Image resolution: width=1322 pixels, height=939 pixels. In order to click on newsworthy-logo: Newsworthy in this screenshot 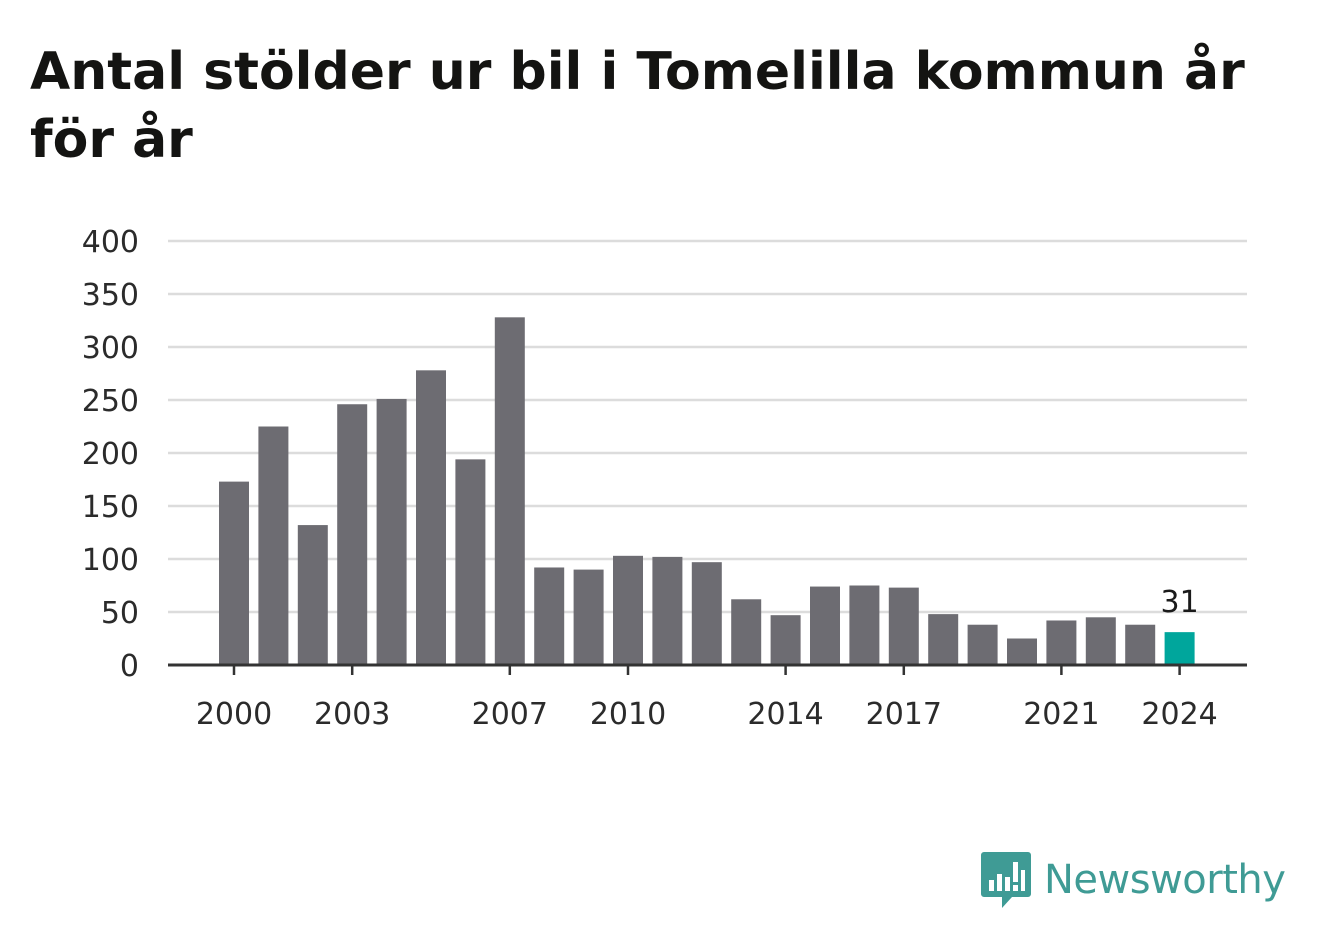, I will do `click(1133, 880)`.